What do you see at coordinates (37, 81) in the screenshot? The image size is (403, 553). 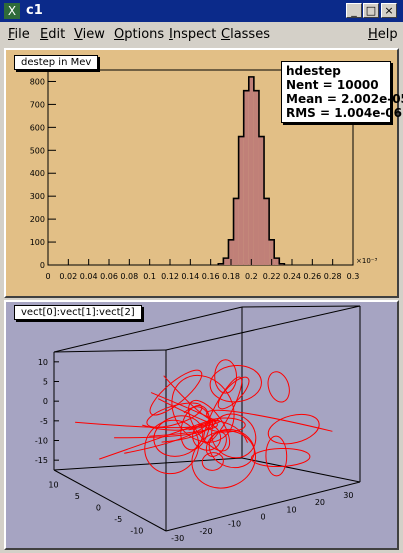 I see `y-tick-label: 800` at bounding box center [37, 81].